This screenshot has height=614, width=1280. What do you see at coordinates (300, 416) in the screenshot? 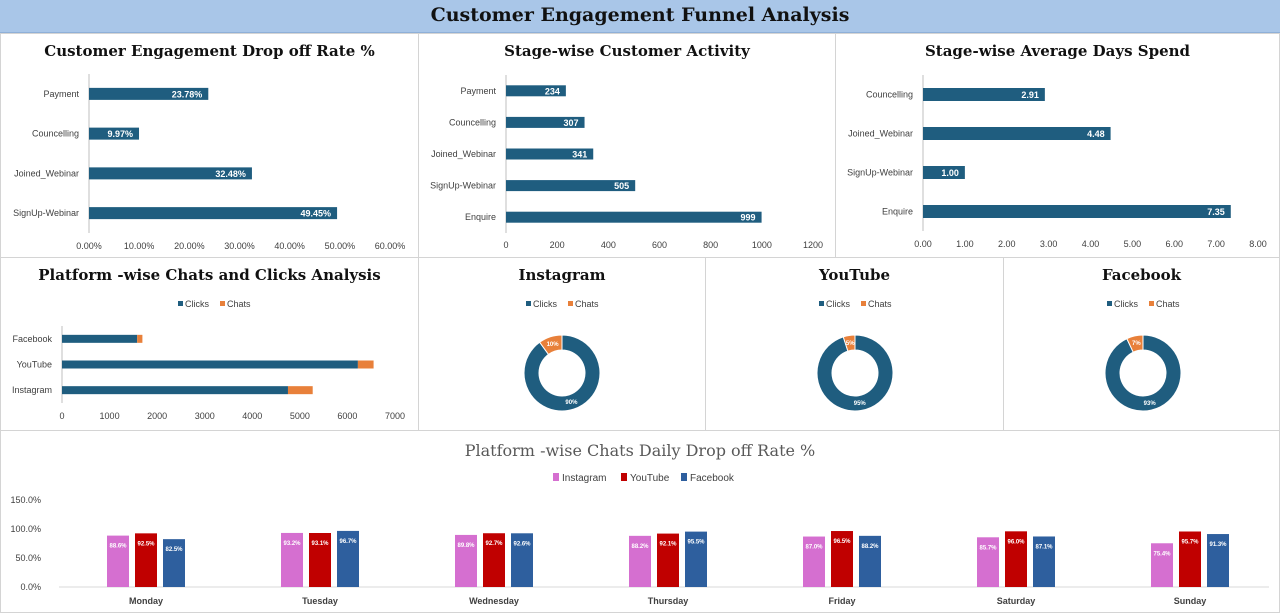
I see `tick-label: 5000` at bounding box center [300, 416].